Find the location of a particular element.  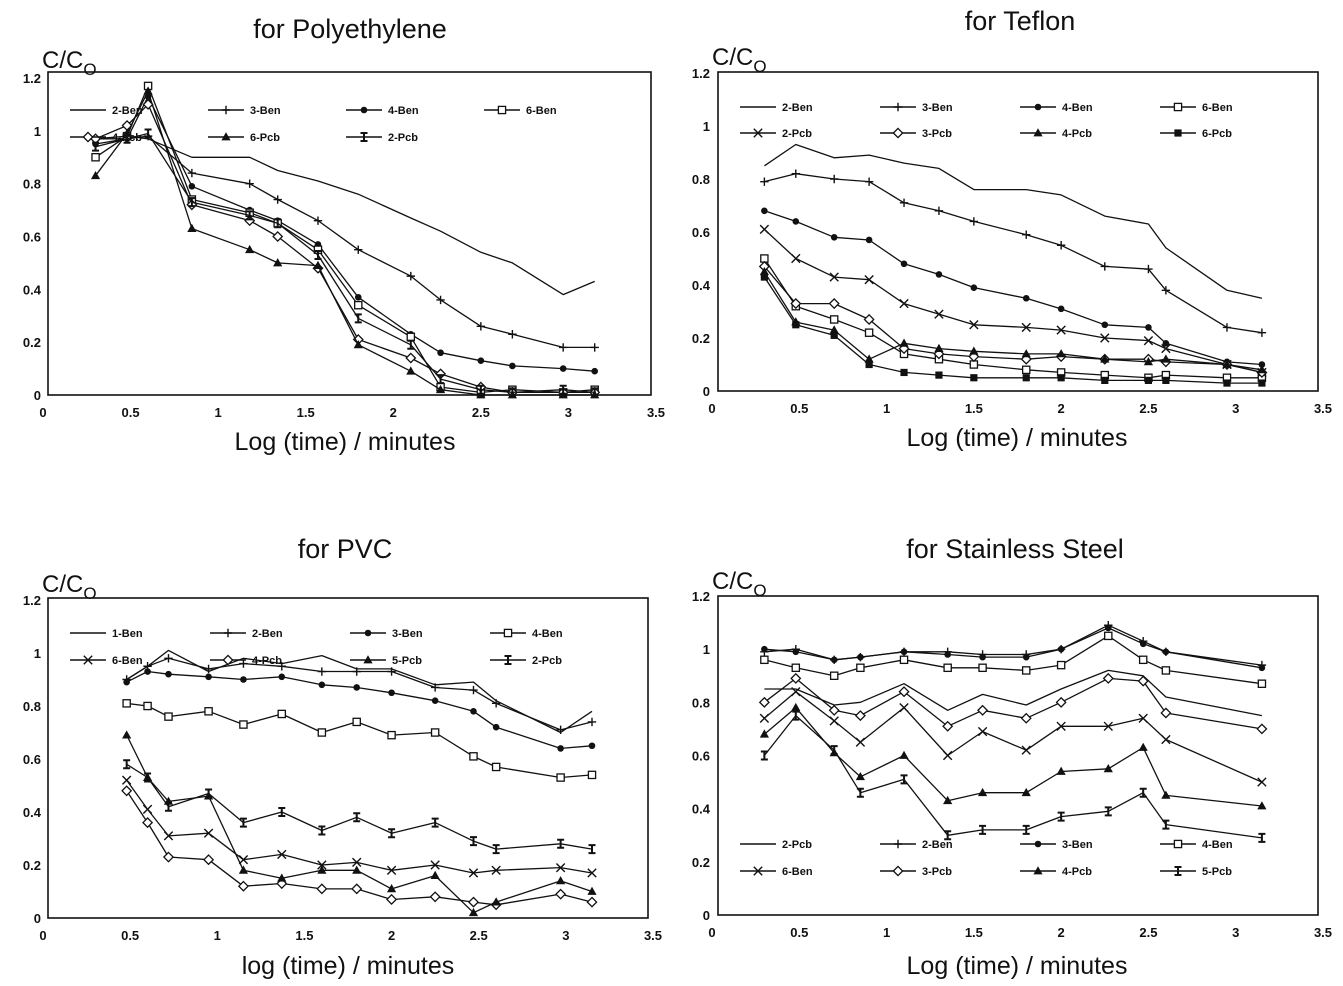

legend-entry: 5-Pcb is located at coordinates (386, 661).